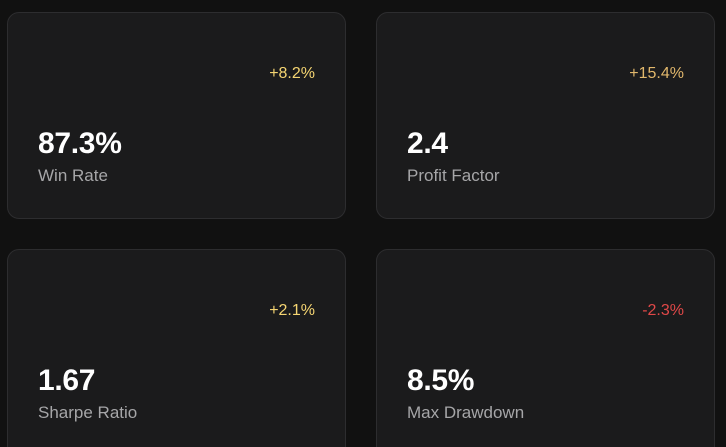  Describe the element at coordinates (453, 175) in the screenshot. I see `metric-label: Profit Factor` at that location.